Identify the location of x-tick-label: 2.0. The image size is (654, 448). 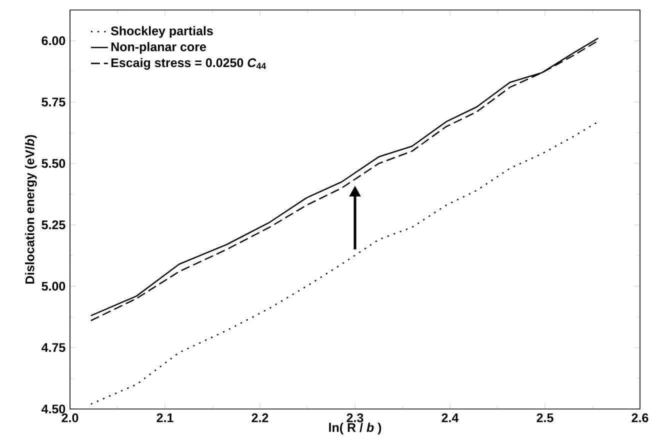
(70, 417).